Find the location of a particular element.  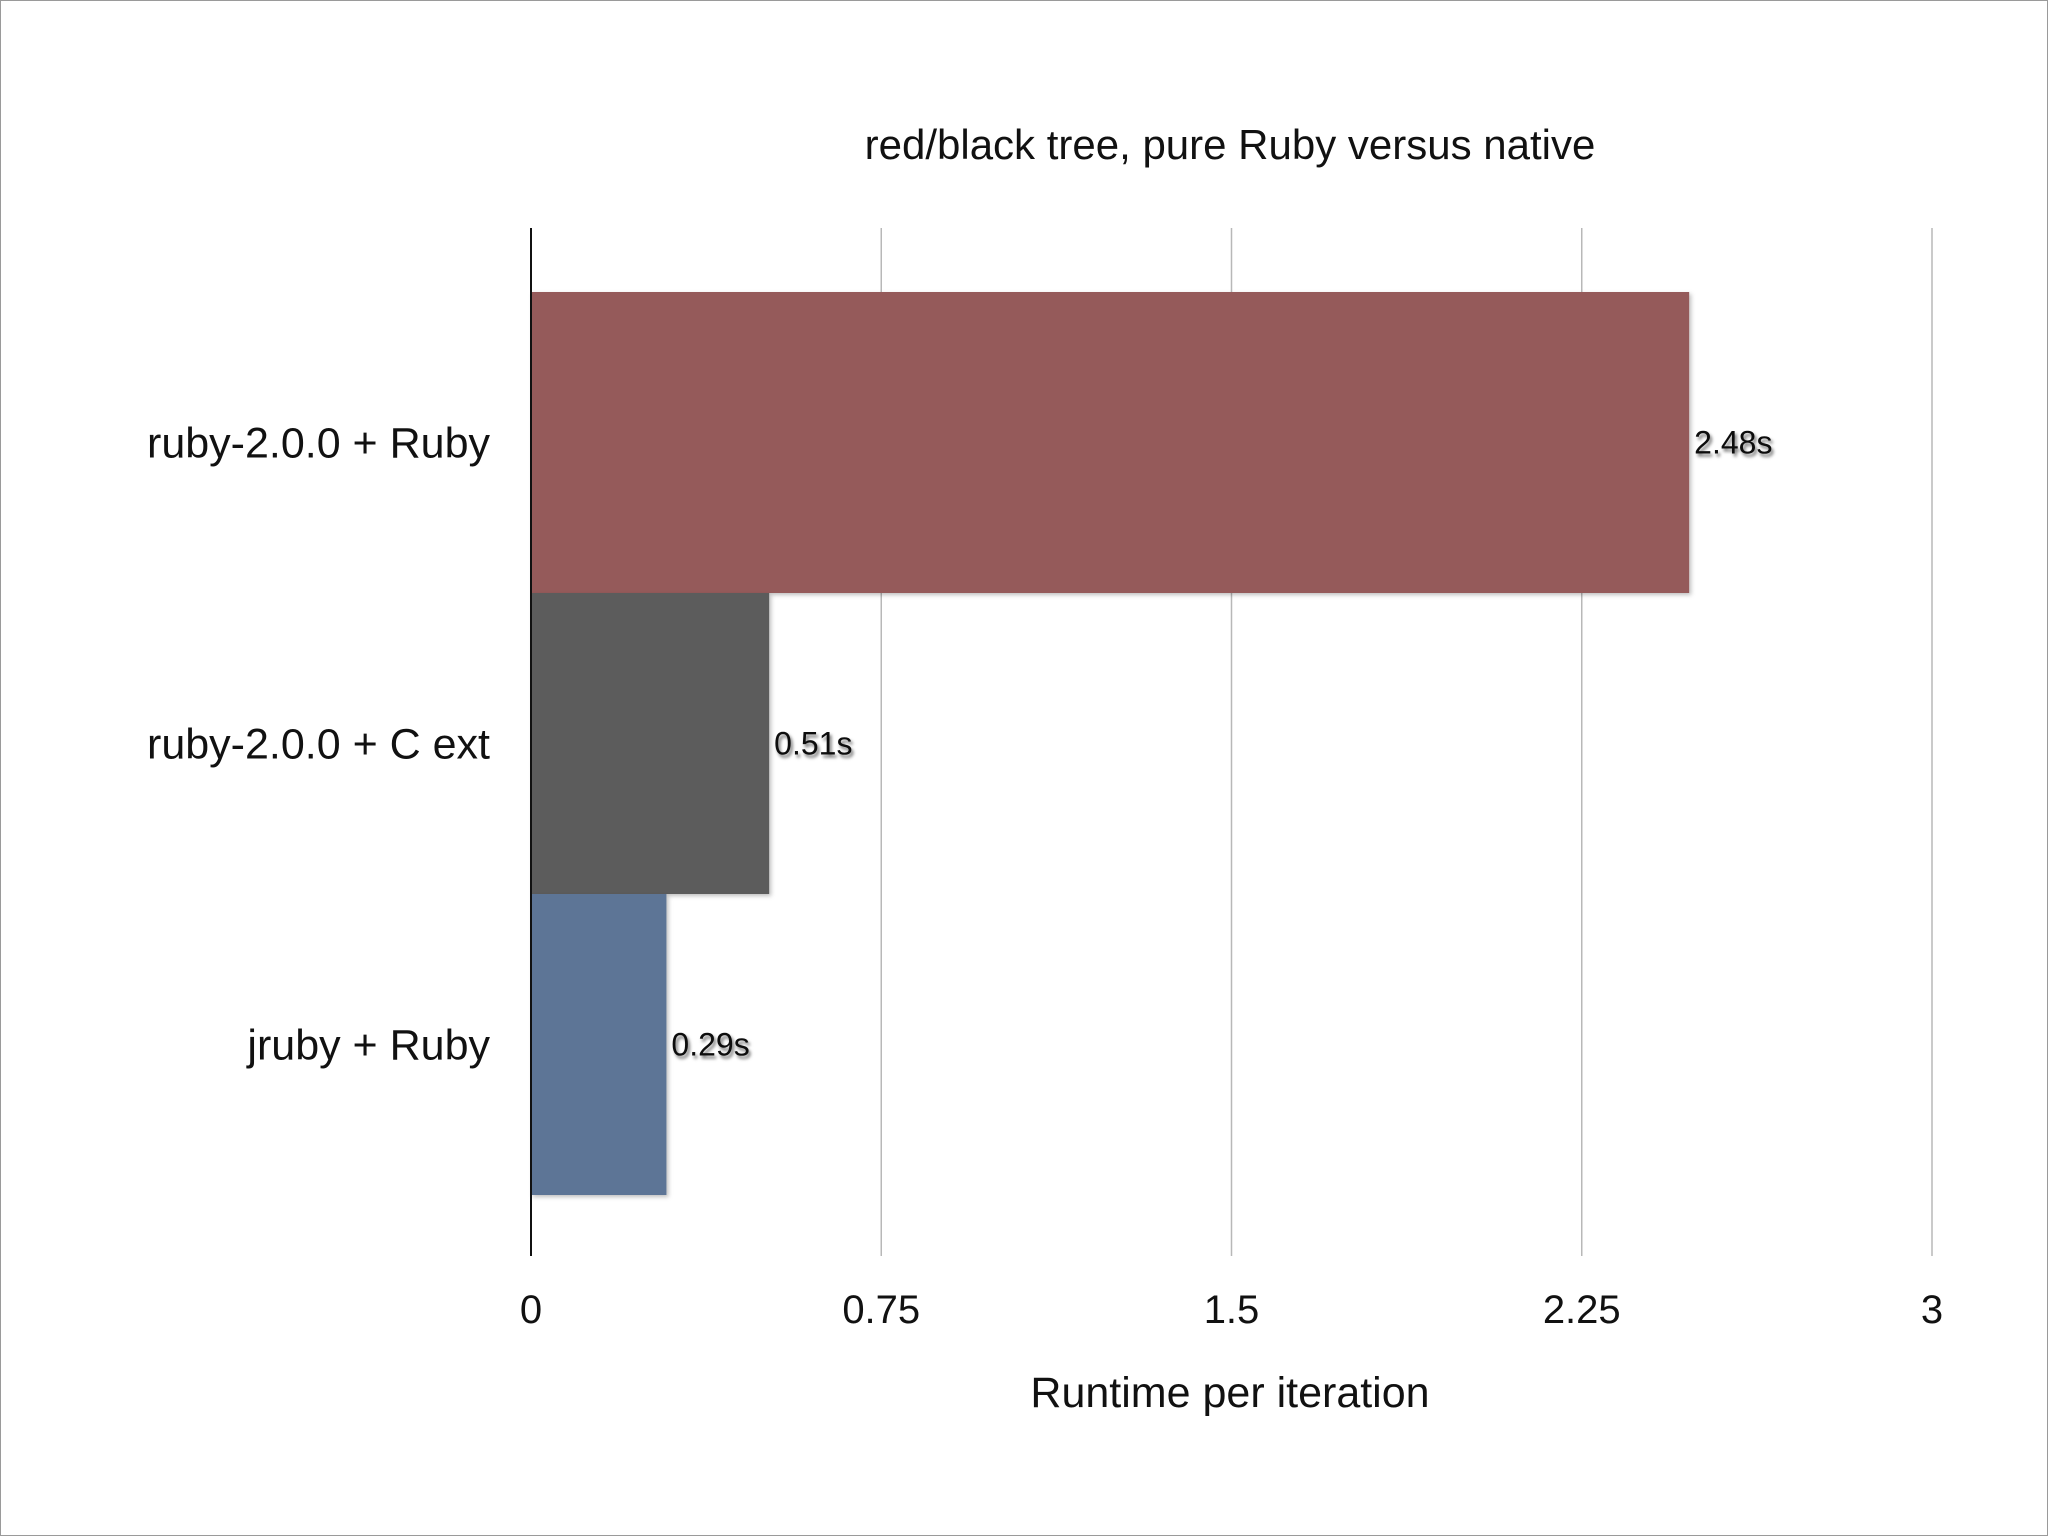

category-label: ruby-2.0.0 + C ext is located at coordinates (318, 745).